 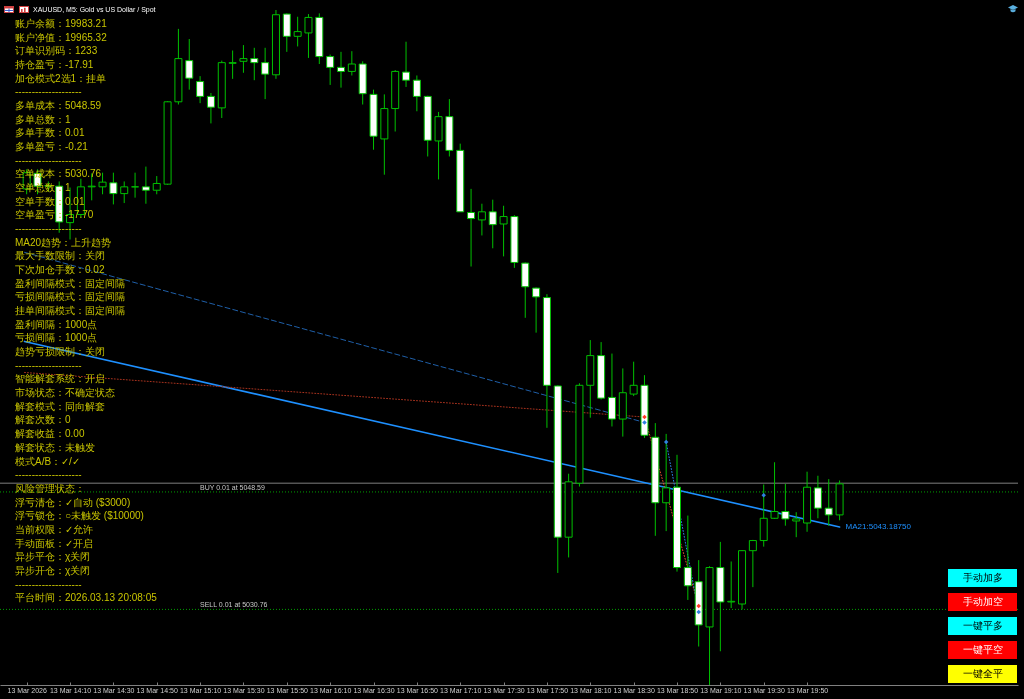 I want to click on annotation: 市场状态：不确定状态, so click(x=65, y=393).